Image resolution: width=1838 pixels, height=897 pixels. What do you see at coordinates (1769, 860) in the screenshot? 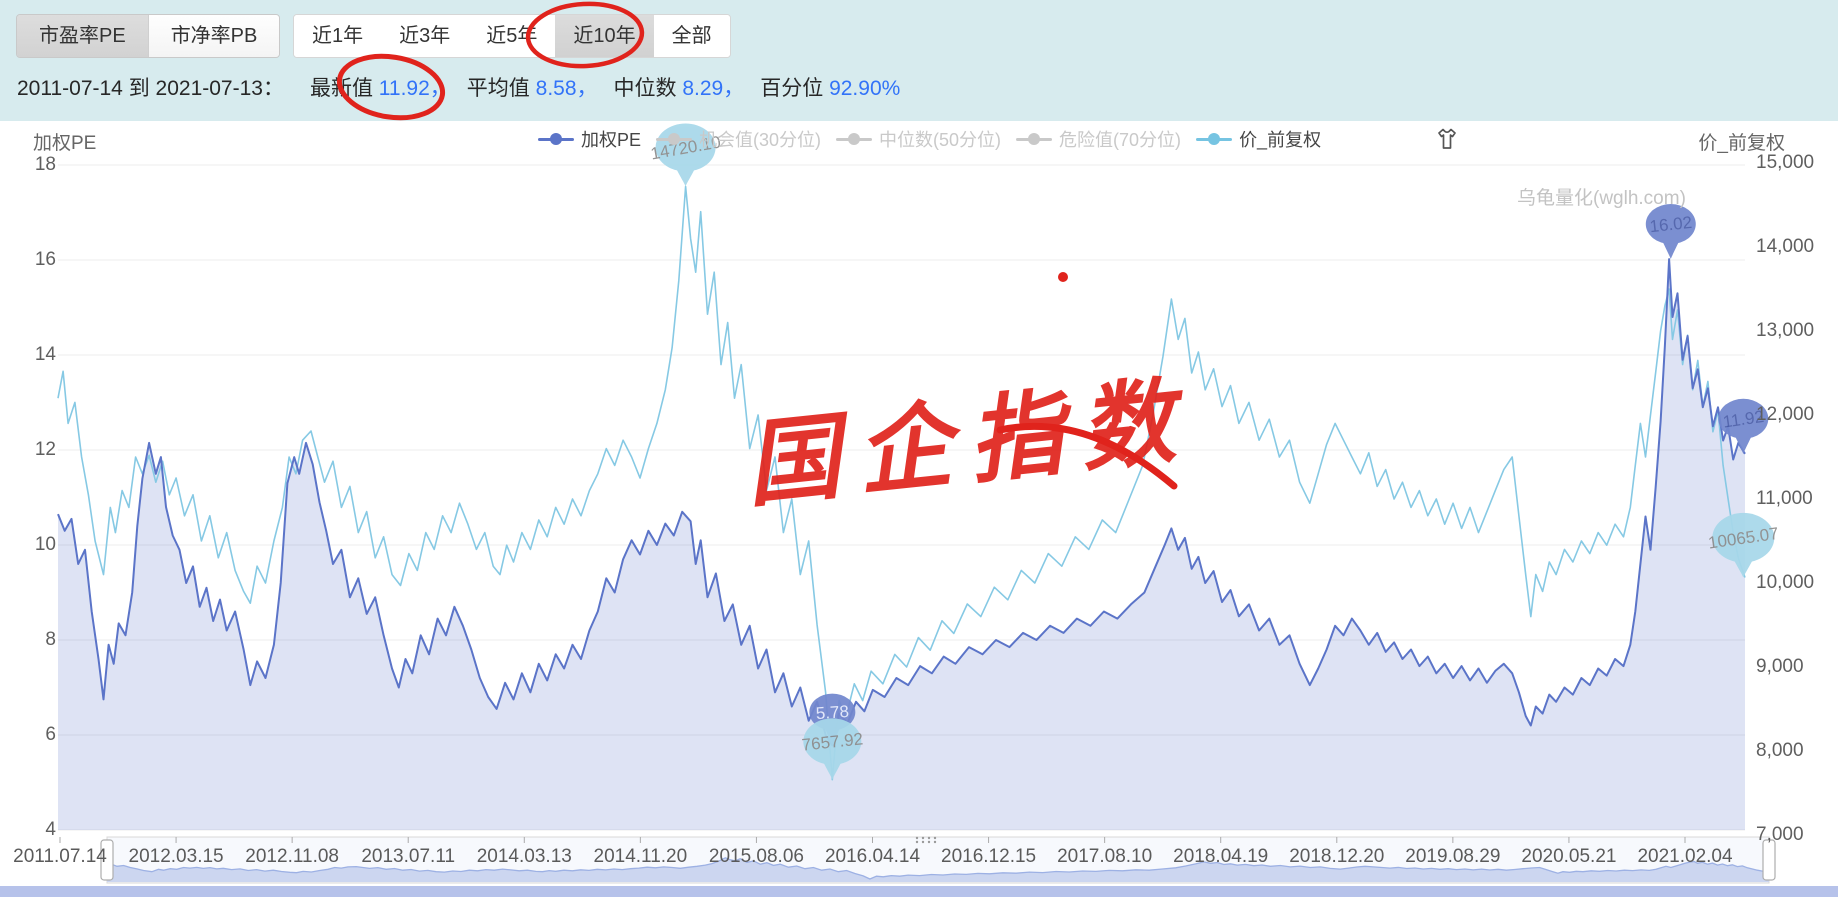
I see `datazoom-handle-right` at bounding box center [1769, 860].